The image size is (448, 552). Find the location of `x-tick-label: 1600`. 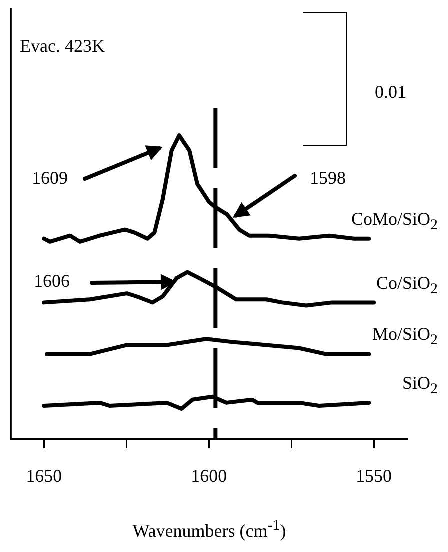

x-tick-label: 1600 is located at coordinates (209, 476).